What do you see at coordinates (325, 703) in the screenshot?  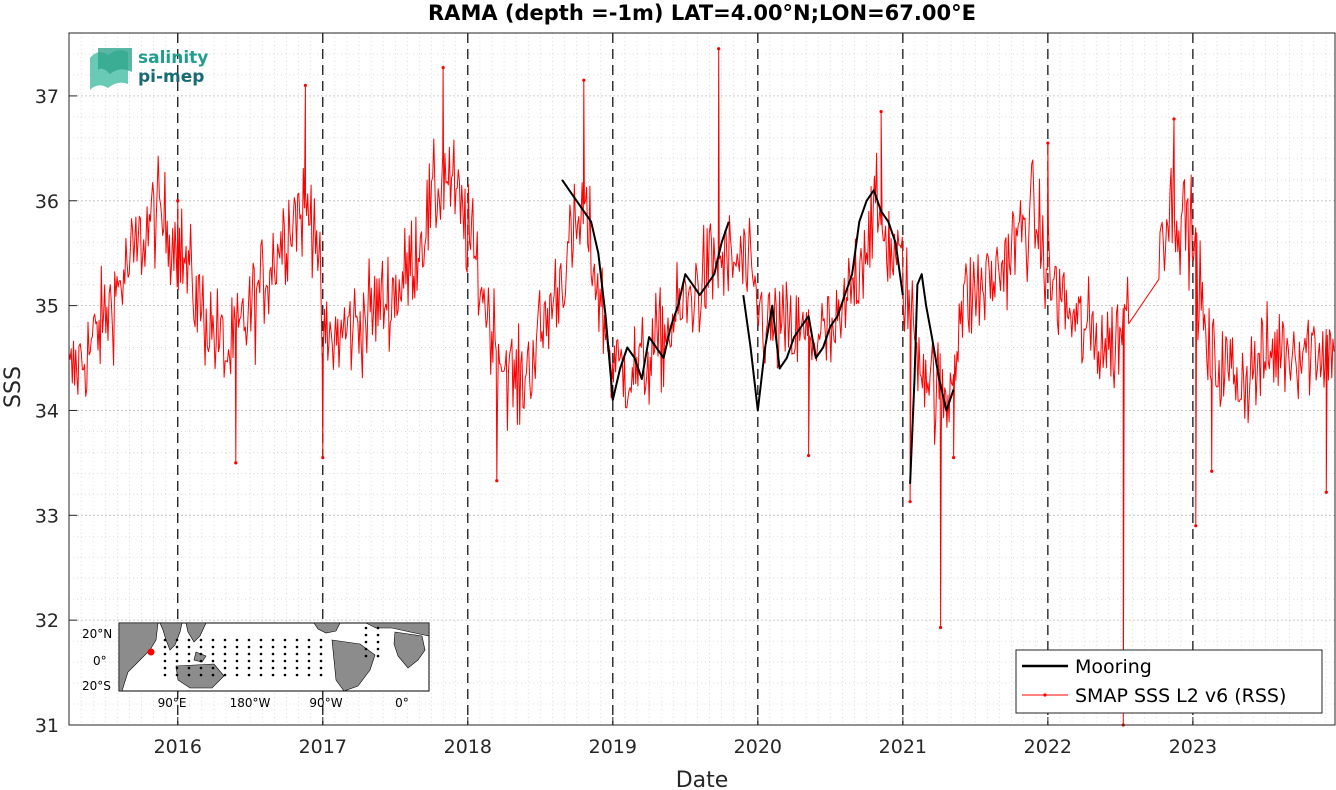 I see `inset-lon-label-90w: 90°W` at bounding box center [325, 703].